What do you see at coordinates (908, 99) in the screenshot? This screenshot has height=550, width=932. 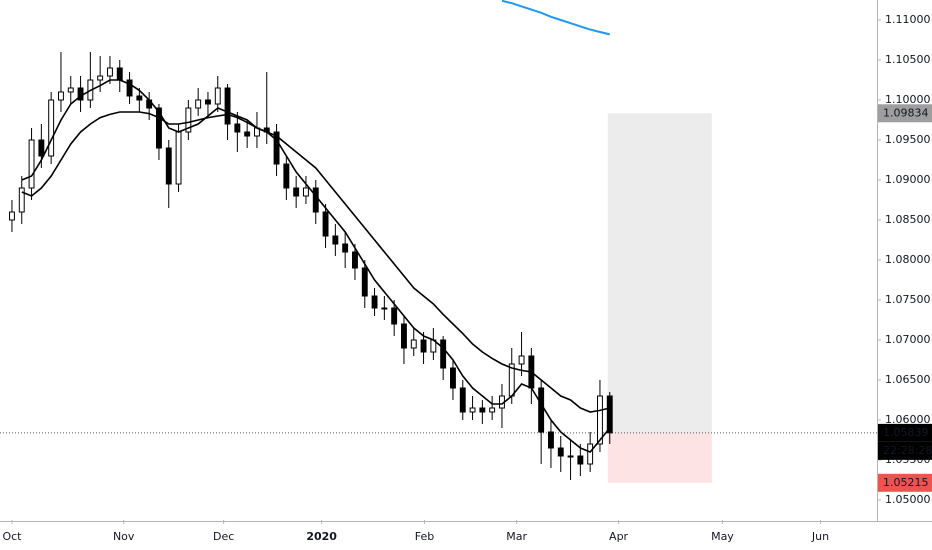 I see `y-tick-label: 1.10000` at bounding box center [908, 99].